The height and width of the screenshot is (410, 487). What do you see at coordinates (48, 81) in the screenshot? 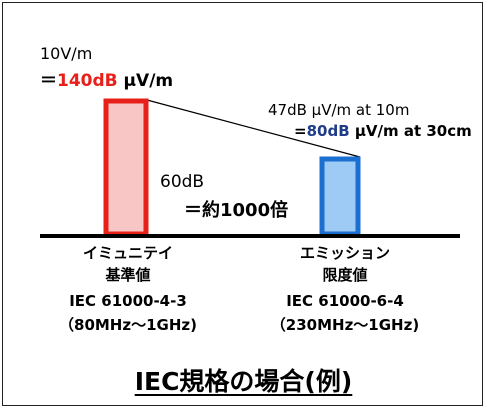
I see `immunity-level-prefix: ＝` at bounding box center [48, 81].